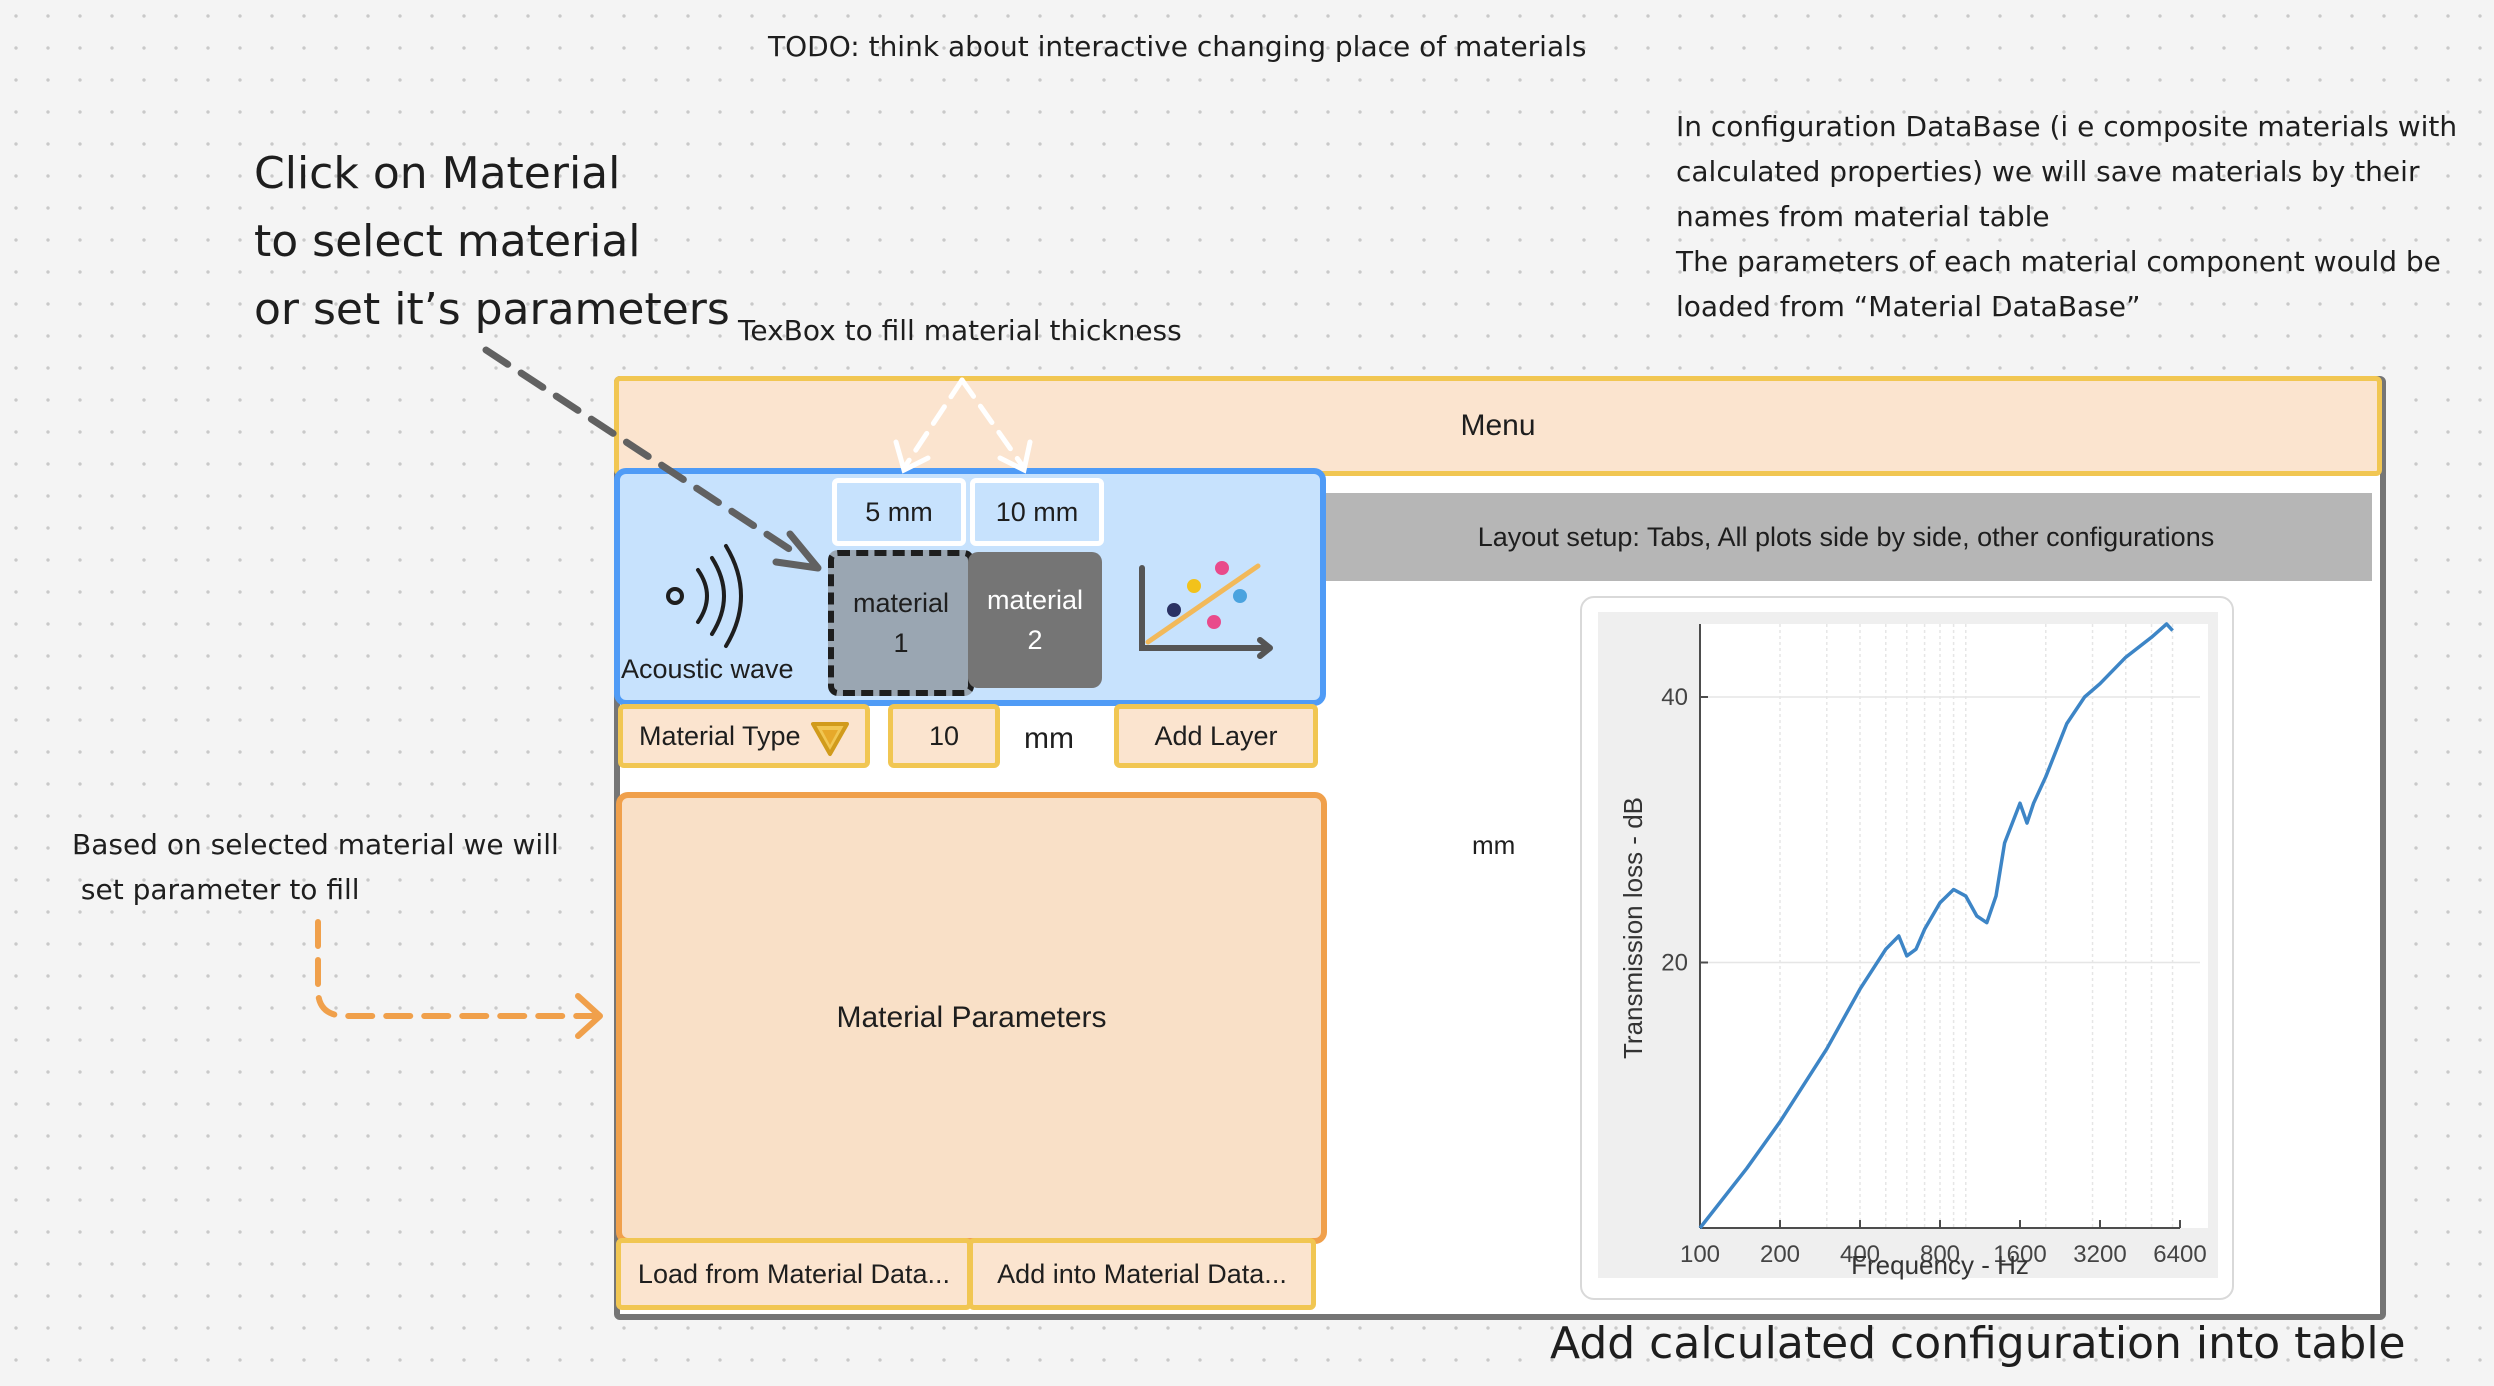  What do you see at coordinates (2099, 1254) in the screenshot?
I see `x-tick-label: 3200` at bounding box center [2099, 1254].